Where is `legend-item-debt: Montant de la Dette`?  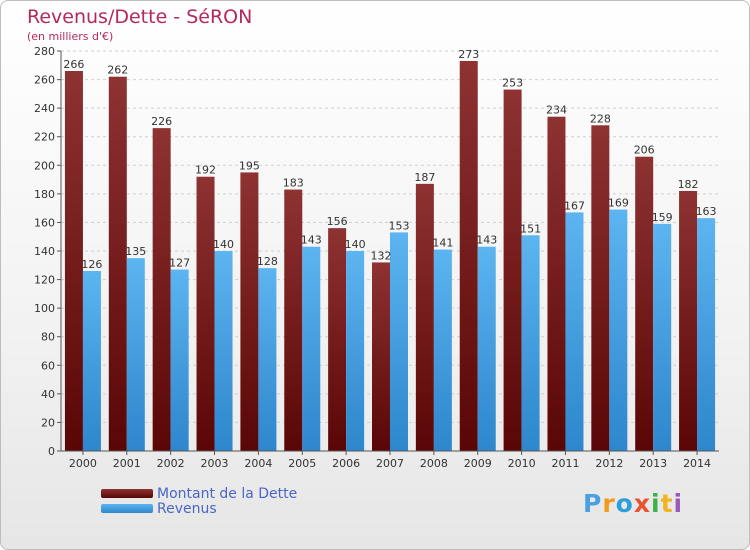
legend-item-debt: Montant de la Dette is located at coordinates (199, 493).